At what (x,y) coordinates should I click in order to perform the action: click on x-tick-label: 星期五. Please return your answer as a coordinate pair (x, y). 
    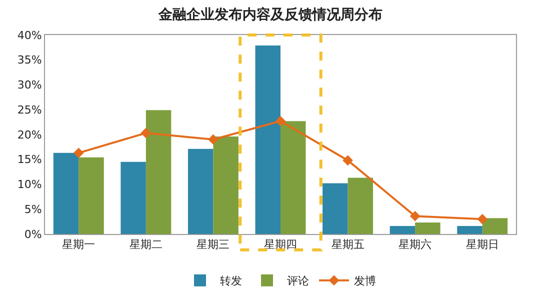
    Looking at the image, I should click on (347, 245).